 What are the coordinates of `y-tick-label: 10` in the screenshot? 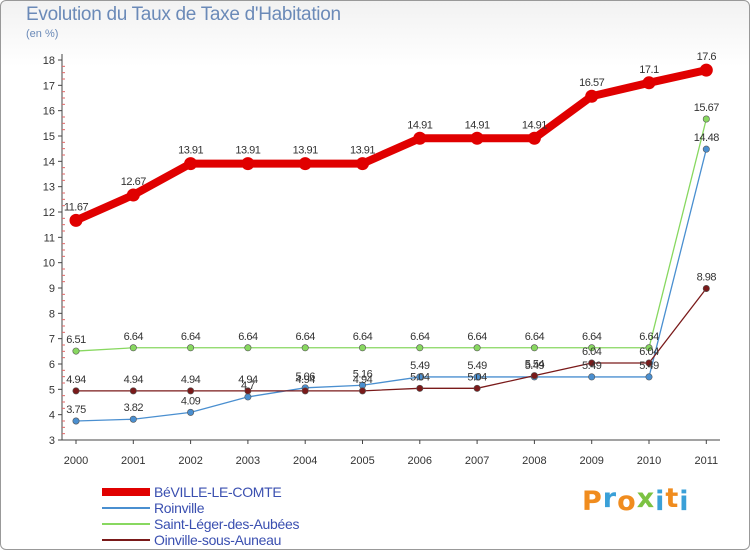 It's located at (49, 264).